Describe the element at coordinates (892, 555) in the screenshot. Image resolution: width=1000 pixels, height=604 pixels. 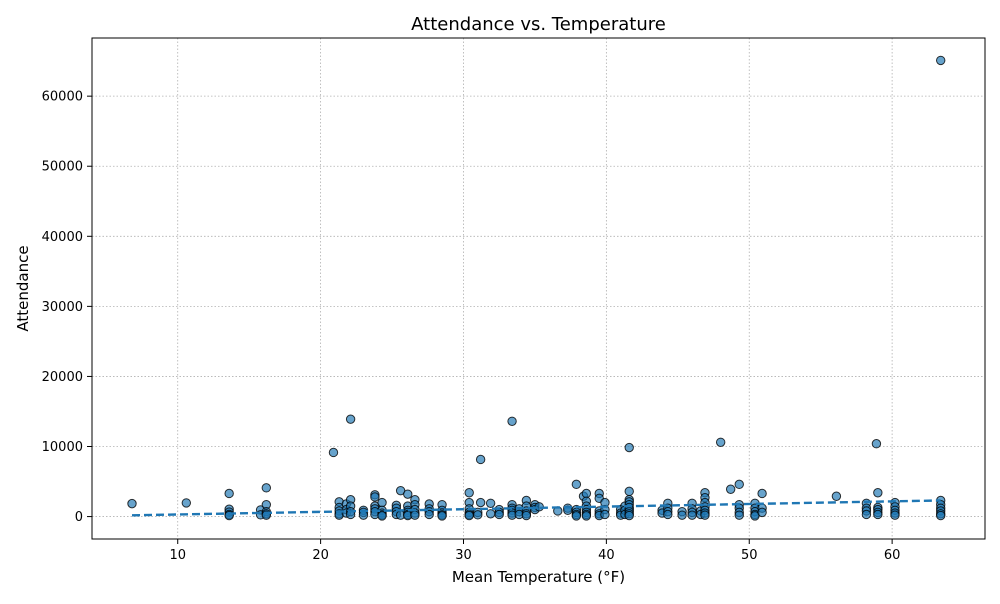
I see `x-tick-label: 60` at that location.